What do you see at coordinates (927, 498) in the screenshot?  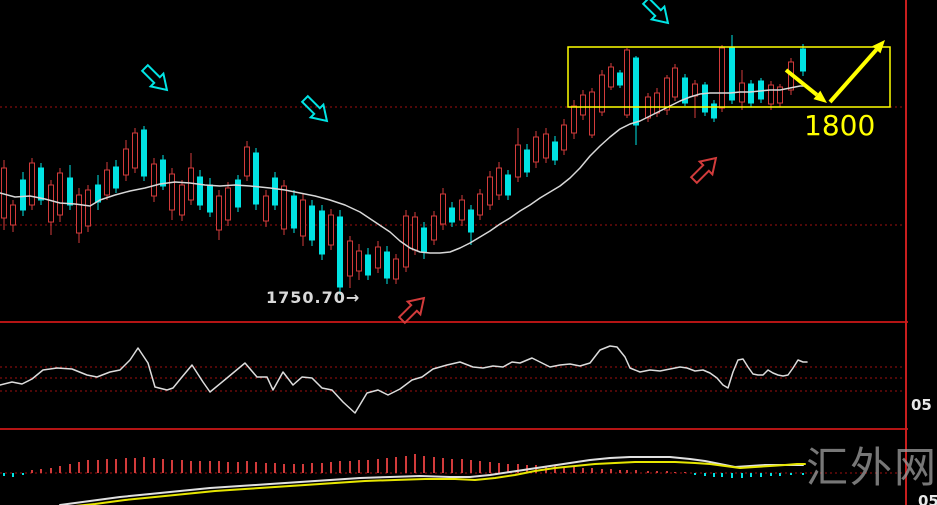 I see `right-axis-label-bottom: 05` at bounding box center [927, 498].